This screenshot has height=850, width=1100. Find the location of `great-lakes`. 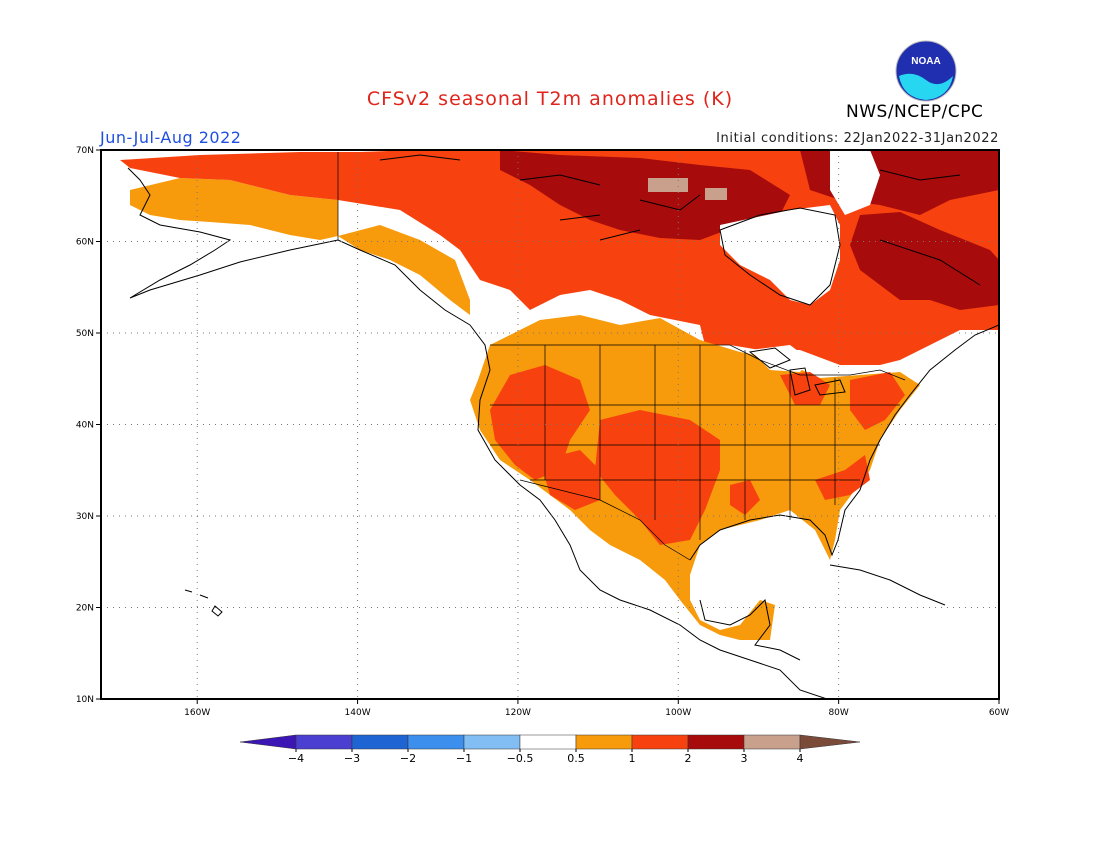

great-lakes is located at coordinates (797, 371).